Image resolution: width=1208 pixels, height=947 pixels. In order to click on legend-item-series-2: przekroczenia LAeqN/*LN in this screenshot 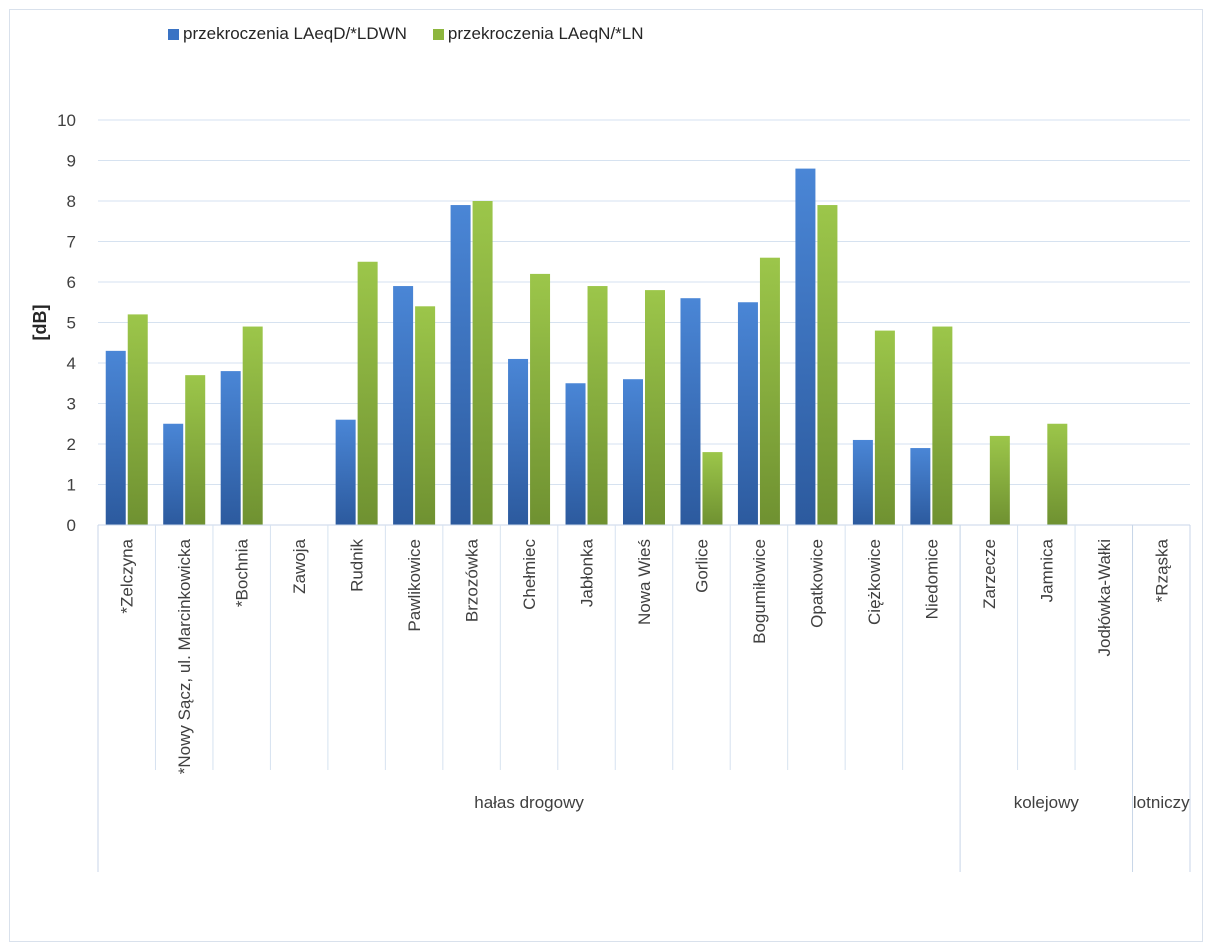, I will do `click(538, 34)`.